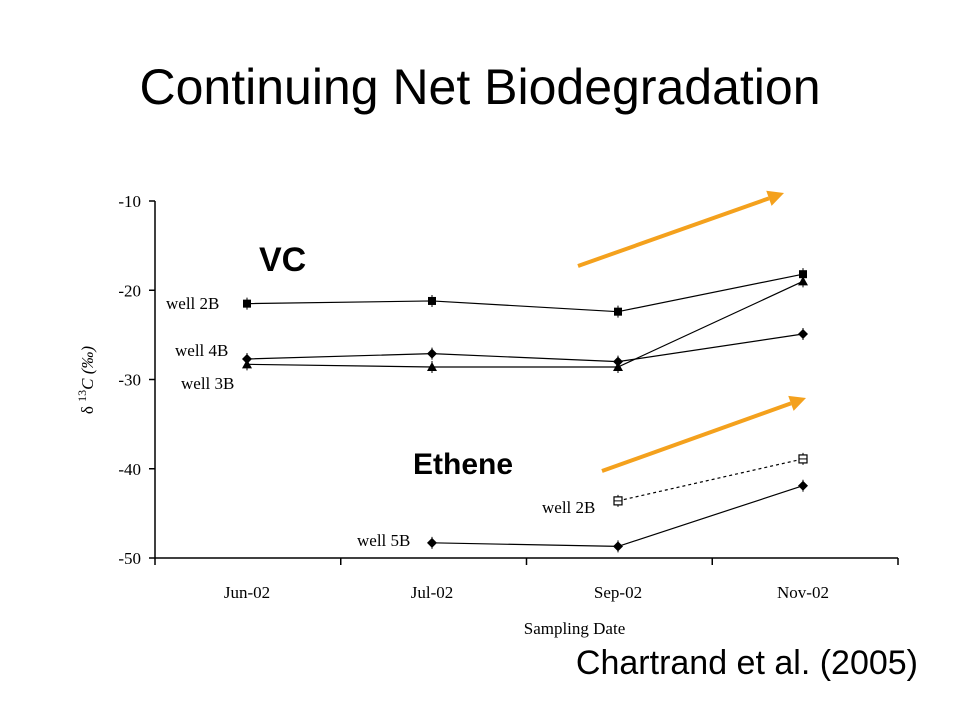  I want to click on series-ethene-well-2B, so click(710, 479).